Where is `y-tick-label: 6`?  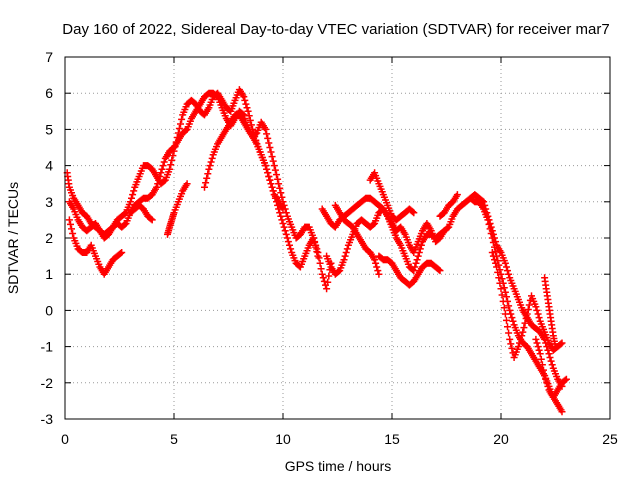
y-tick-label: 6 is located at coordinates (49, 93).